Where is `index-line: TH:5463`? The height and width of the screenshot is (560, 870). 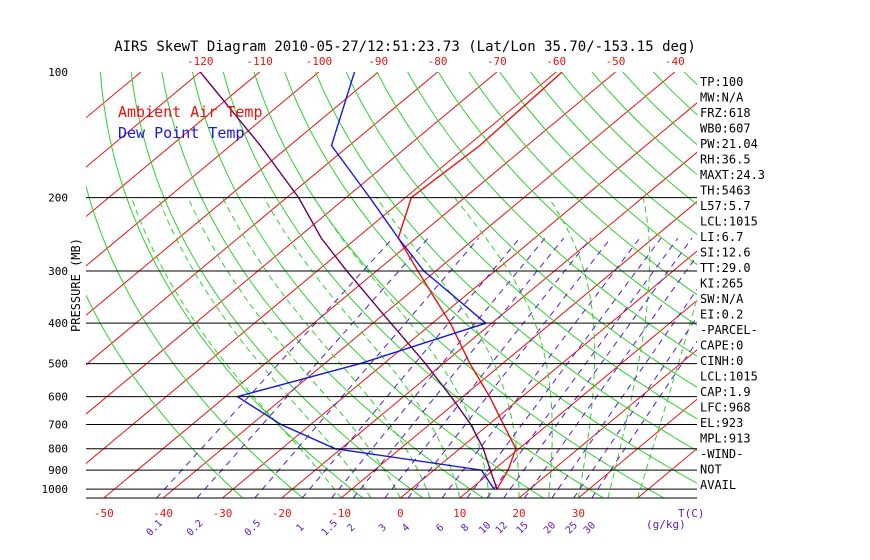 index-line: TH:5463 is located at coordinates (725, 191).